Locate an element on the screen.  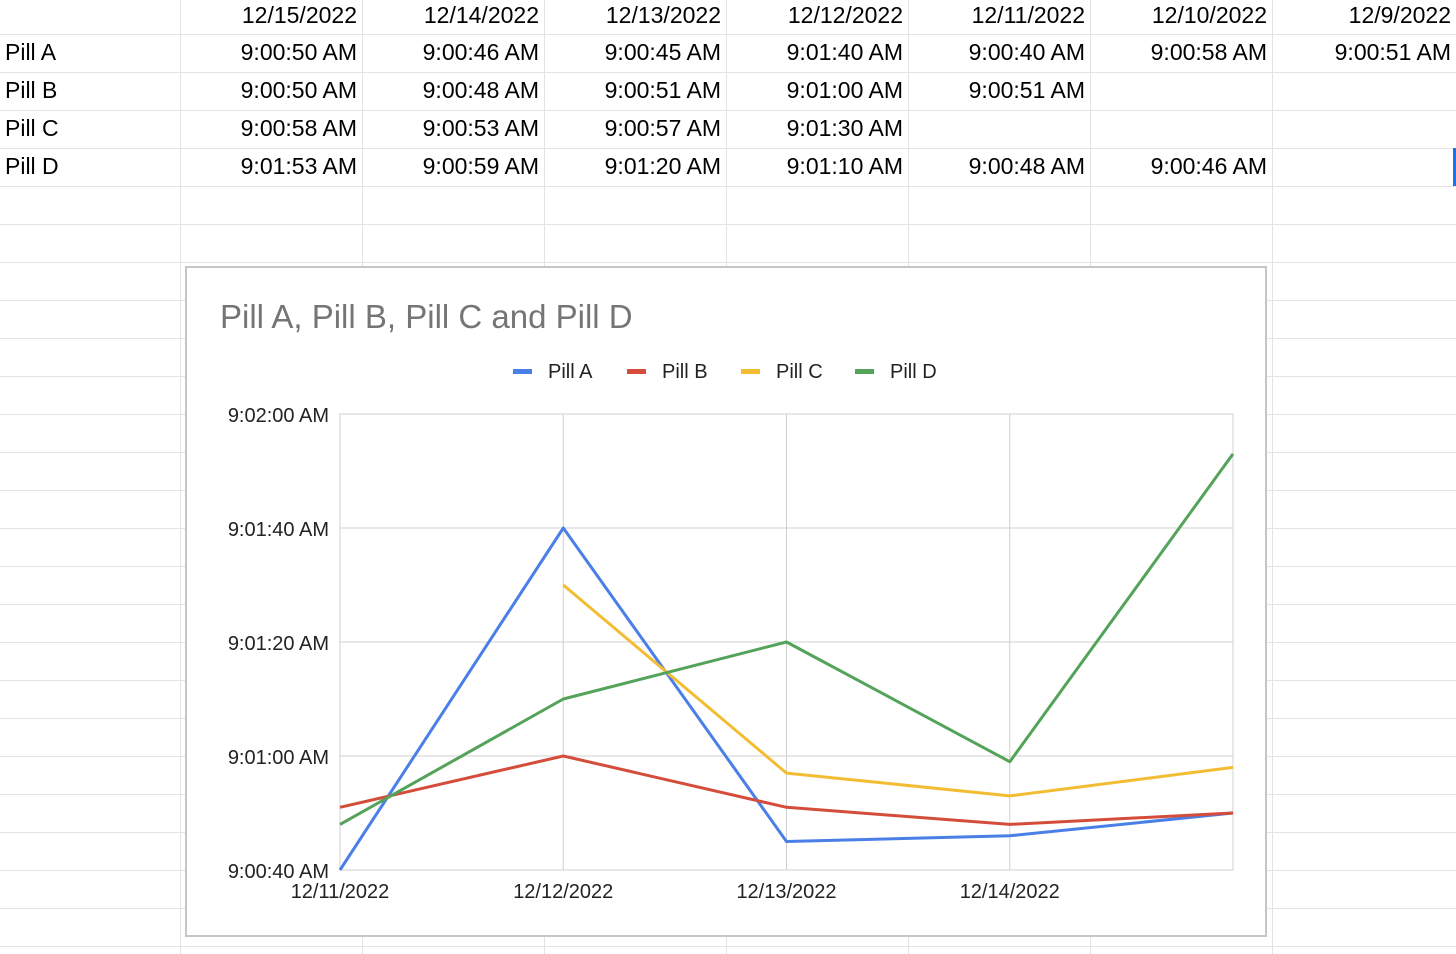
y-tick-label: 9:02:00 AM is located at coordinates (278, 416).